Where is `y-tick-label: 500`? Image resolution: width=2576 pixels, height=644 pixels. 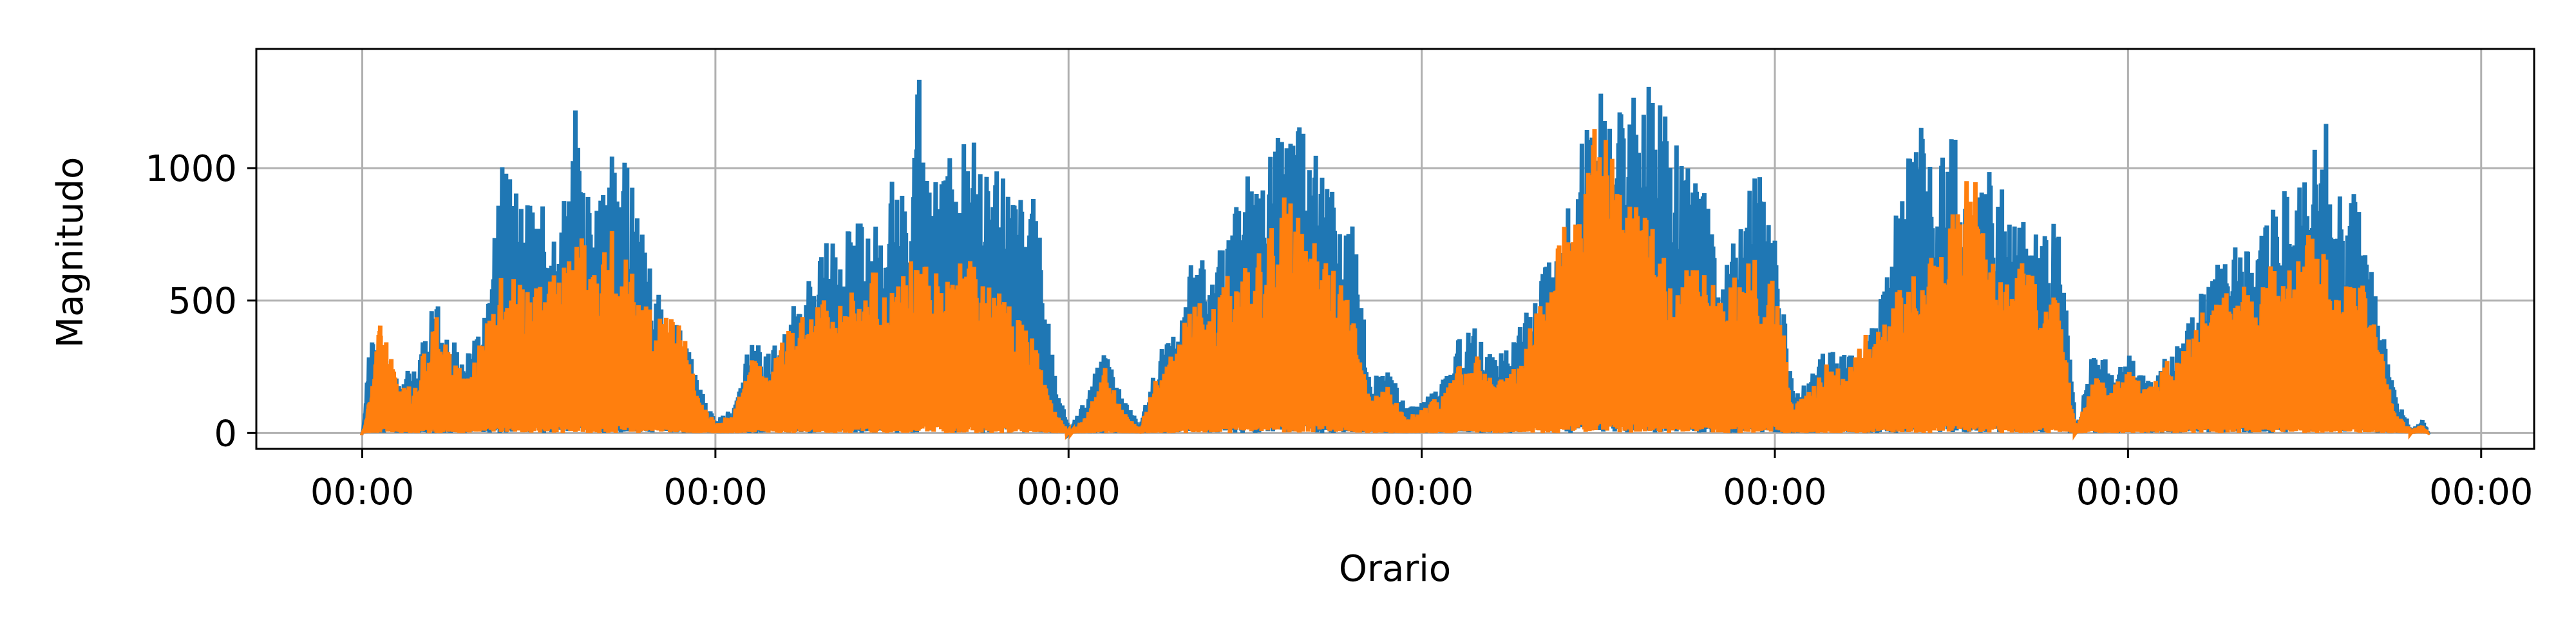
y-tick-label: 500 is located at coordinates (202, 302).